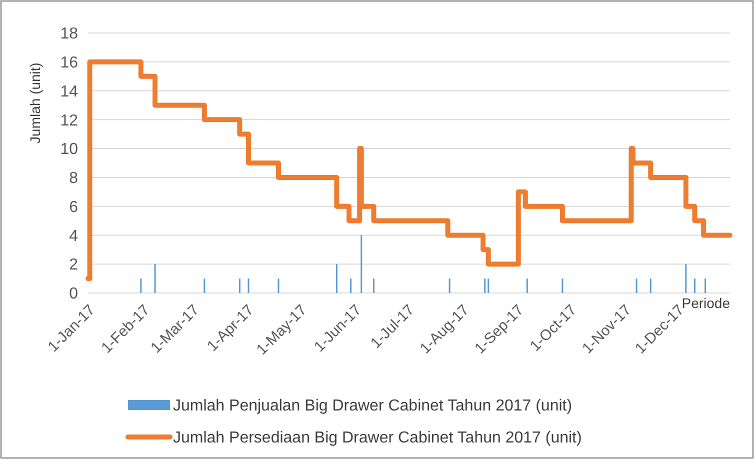  What do you see at coordinates (69, 149) in the screenshot?
I see `y-tick-label: 10` at bounding box center [69, 149].